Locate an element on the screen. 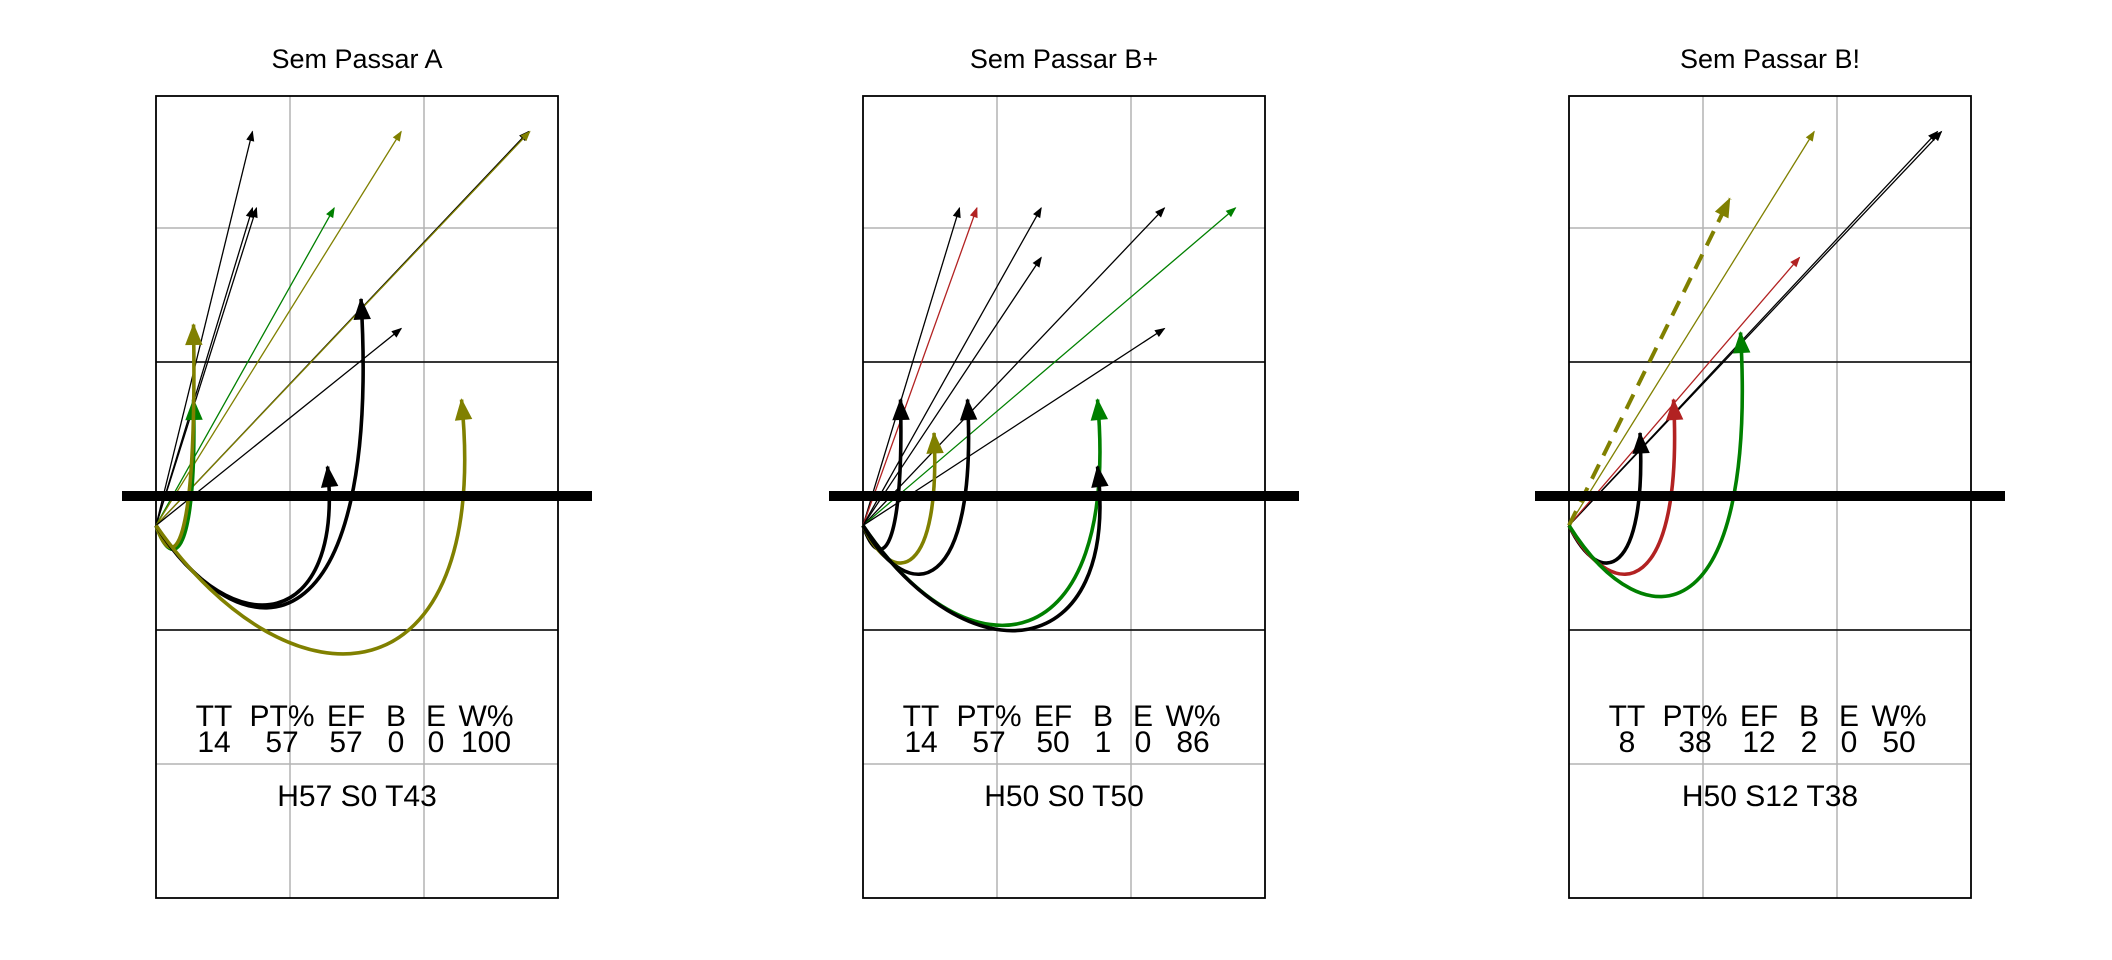  attack-path-dashed is located at coordinates (1649, 362).